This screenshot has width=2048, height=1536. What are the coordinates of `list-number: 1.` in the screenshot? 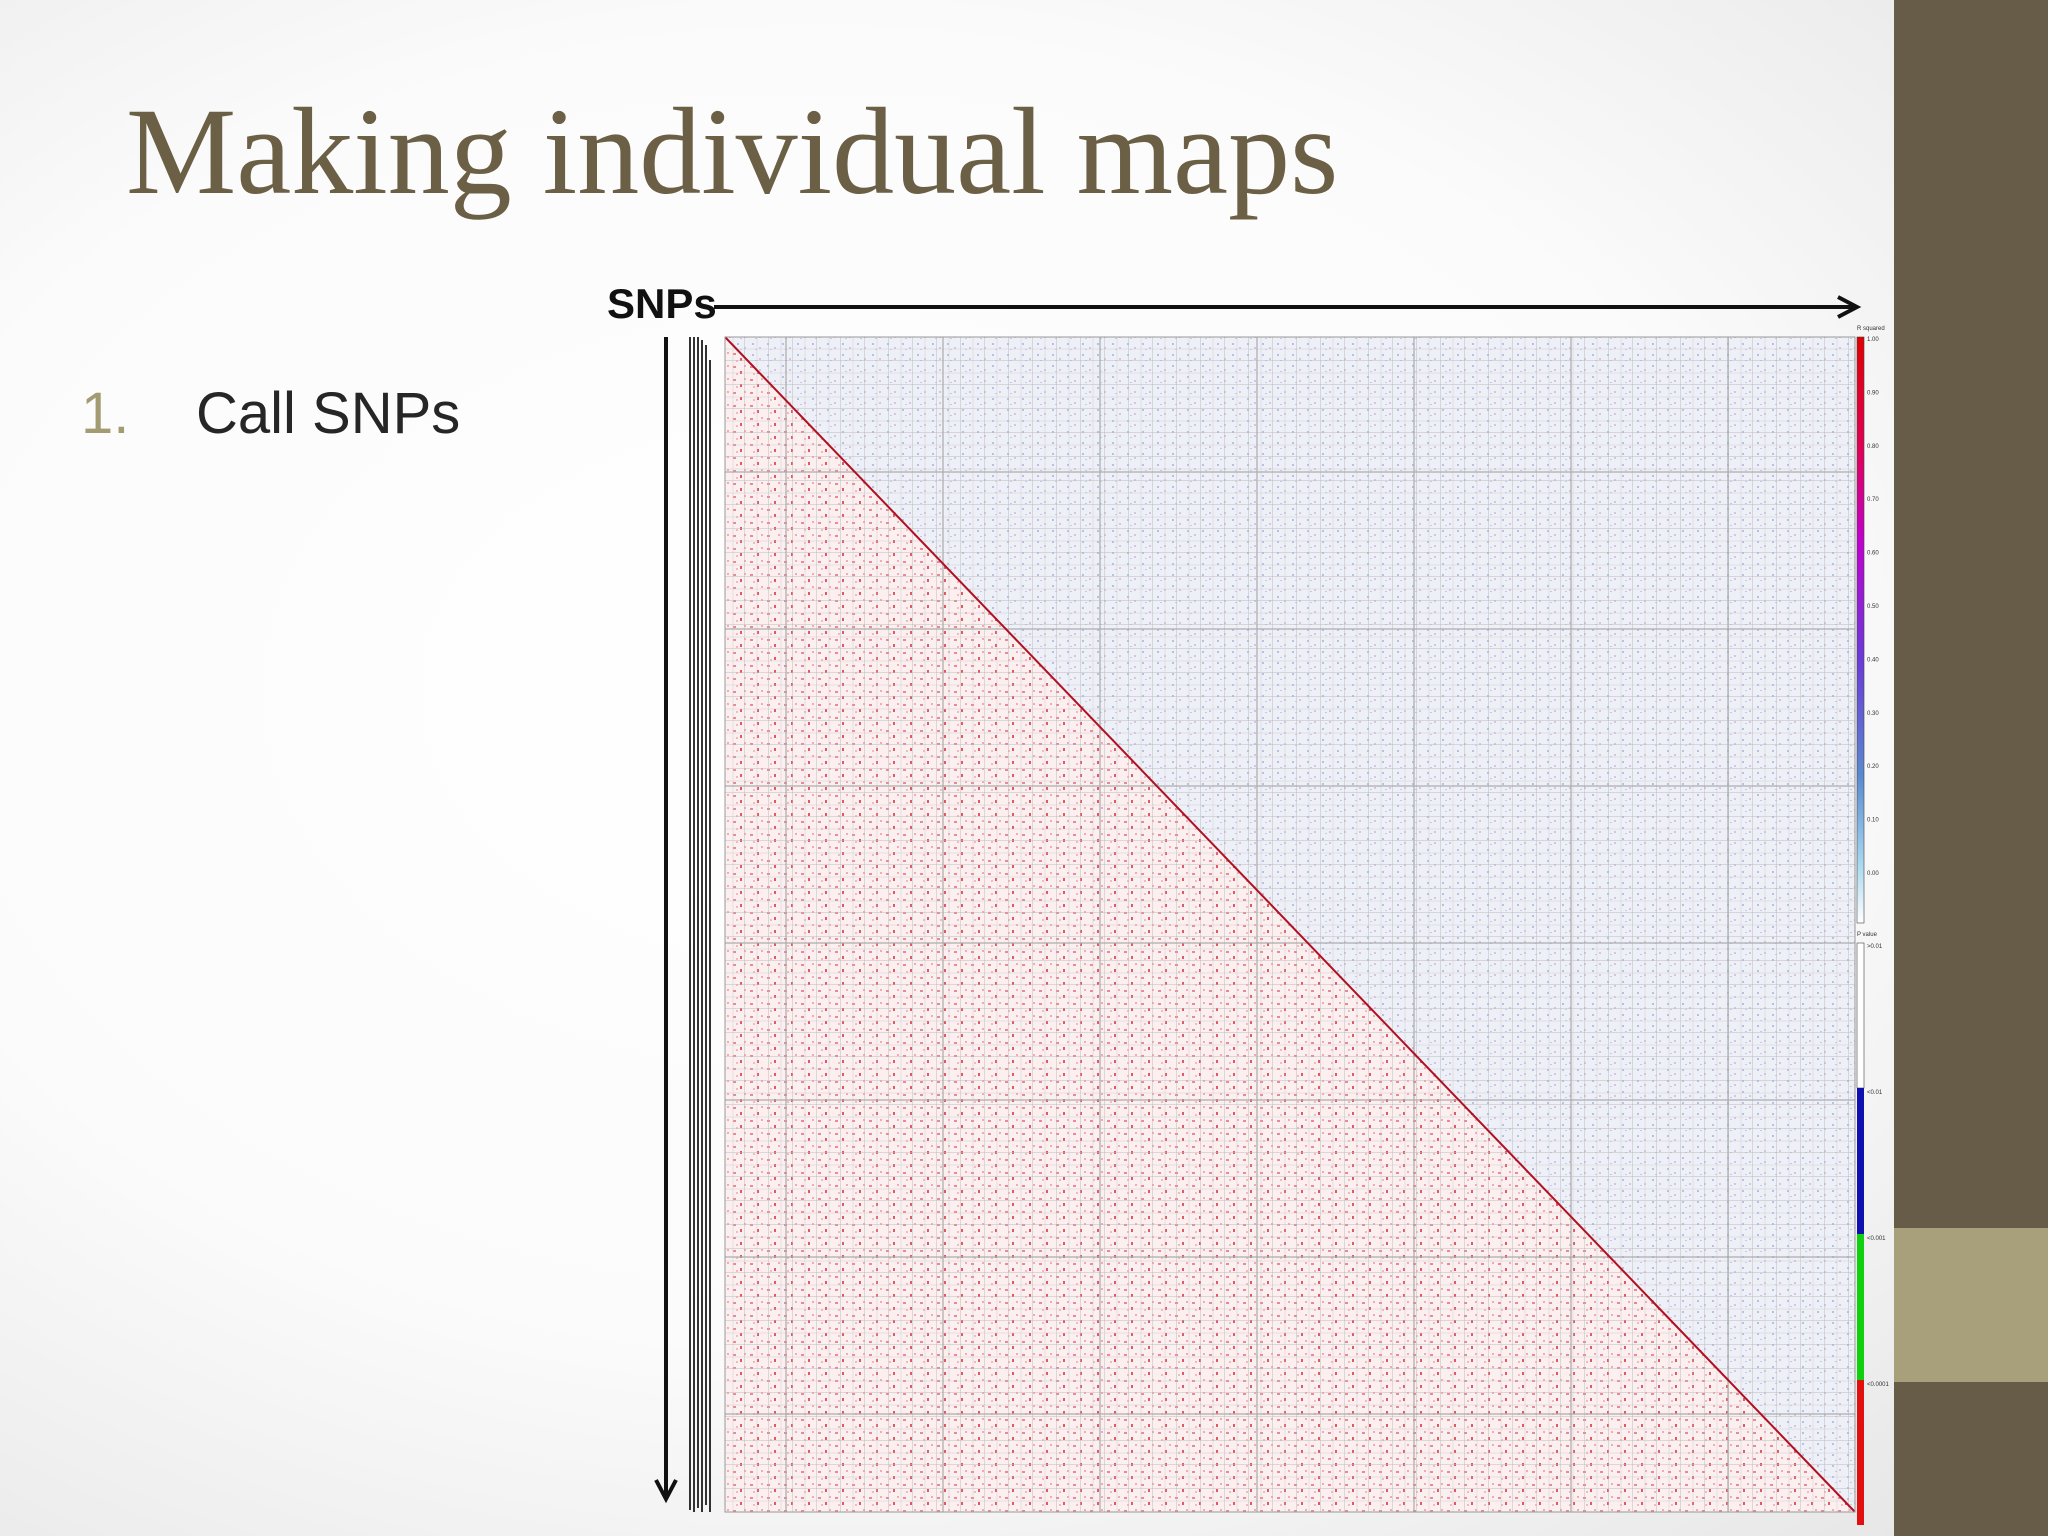 It's located at (105, 413).